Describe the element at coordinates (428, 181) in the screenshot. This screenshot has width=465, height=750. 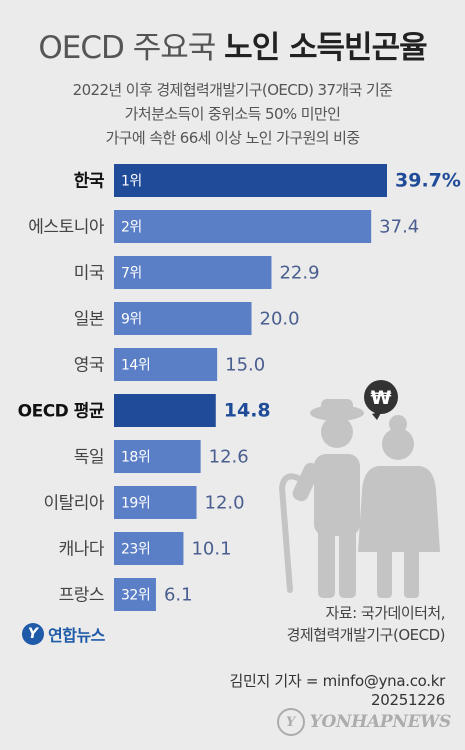
I see `value-label: 39.7%` at that location.